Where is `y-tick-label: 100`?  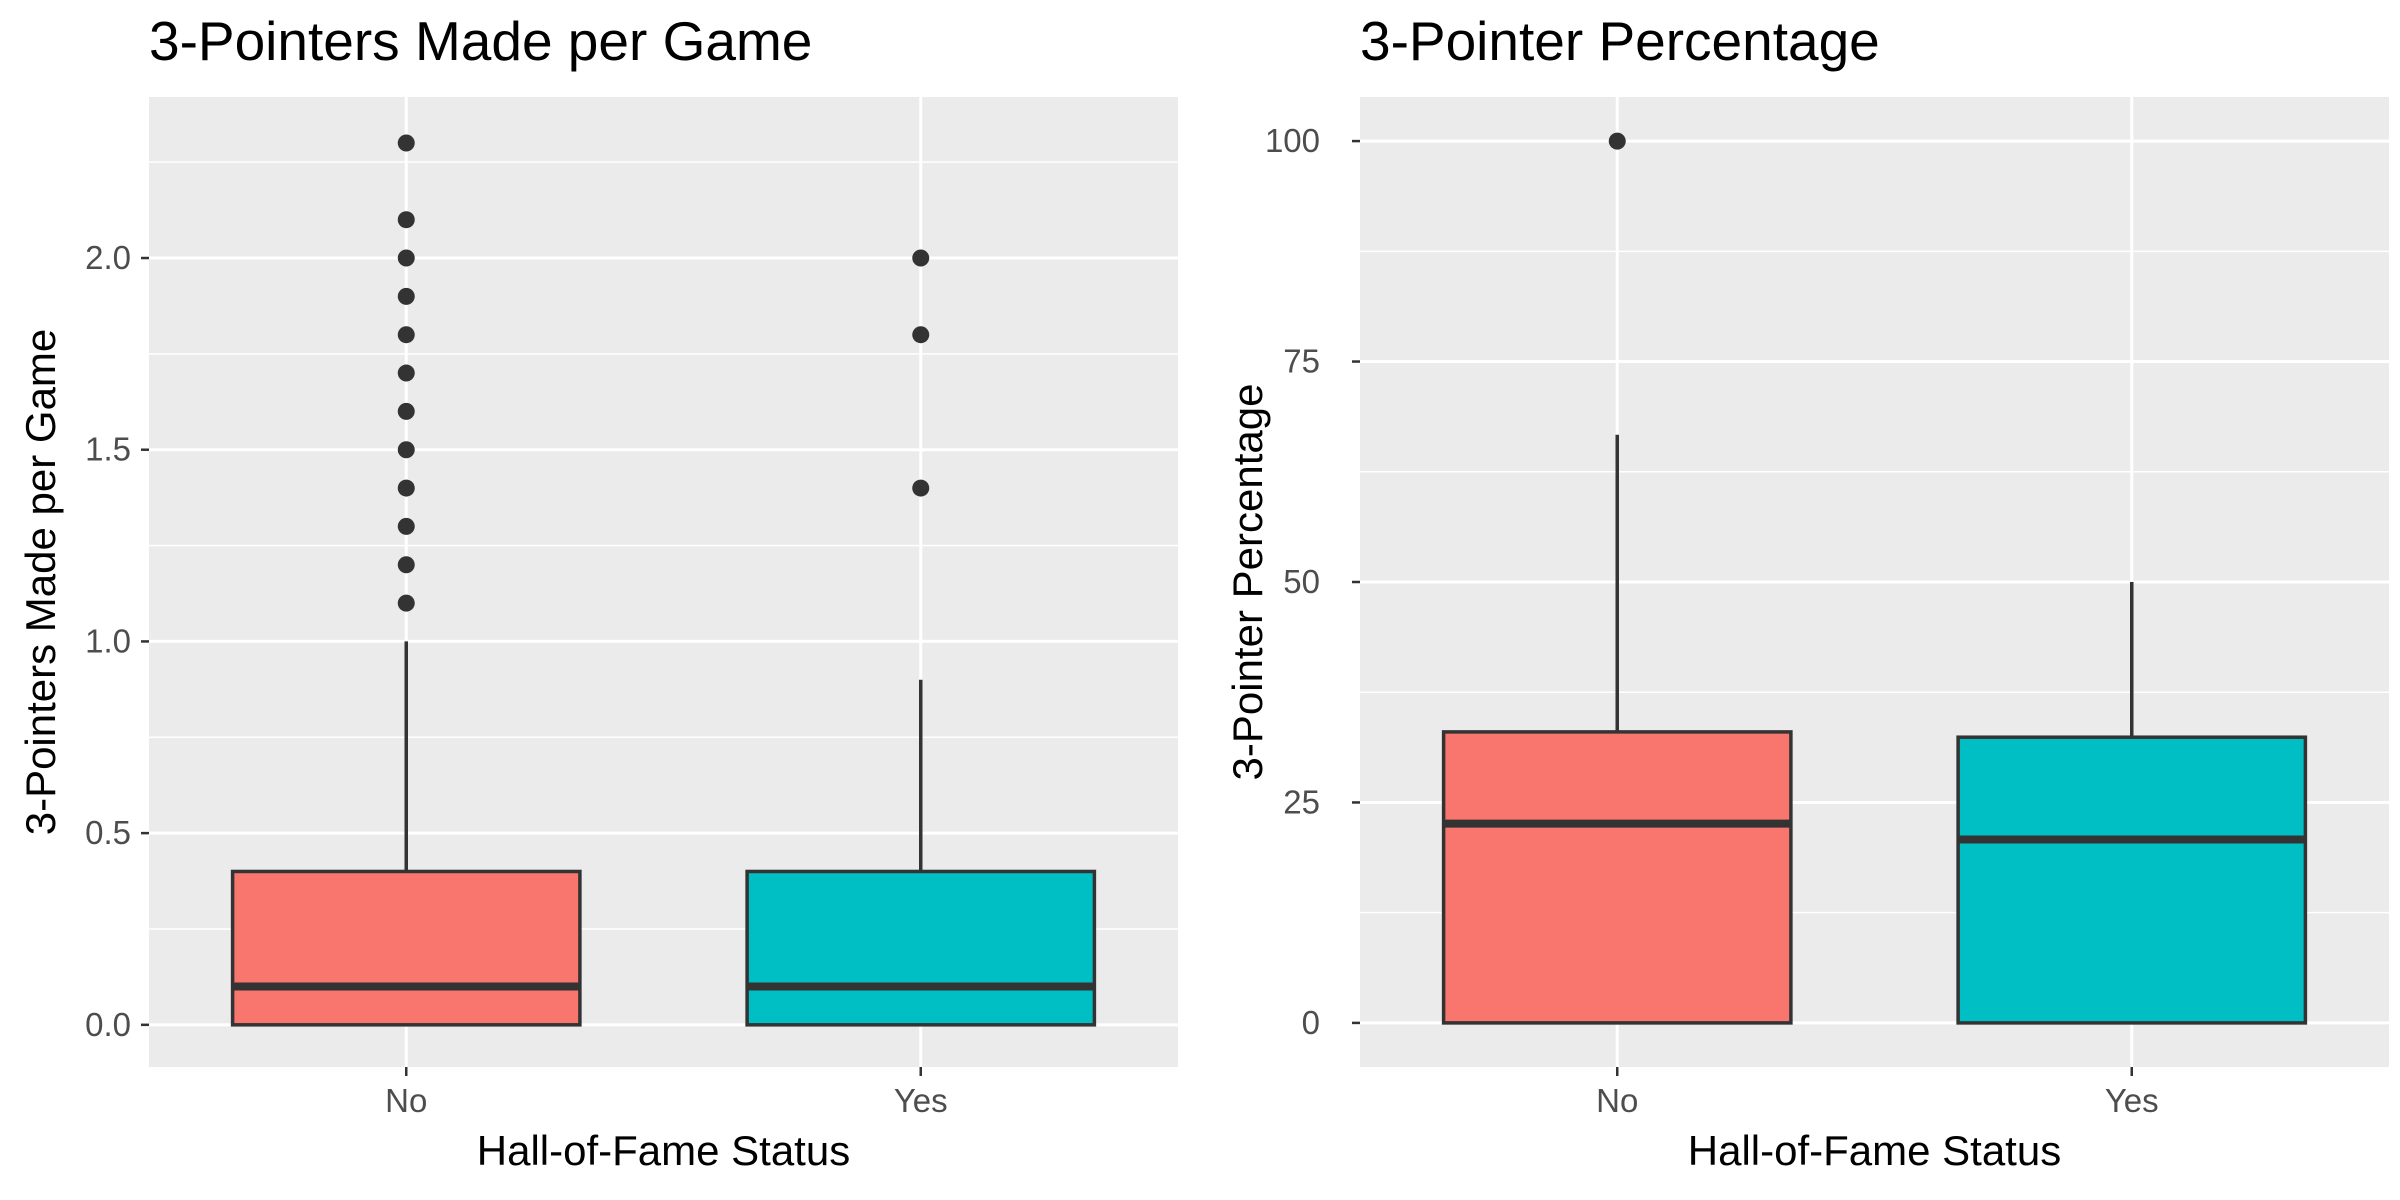 y-tick-label: 100 is located at coordinates (1292, 140).